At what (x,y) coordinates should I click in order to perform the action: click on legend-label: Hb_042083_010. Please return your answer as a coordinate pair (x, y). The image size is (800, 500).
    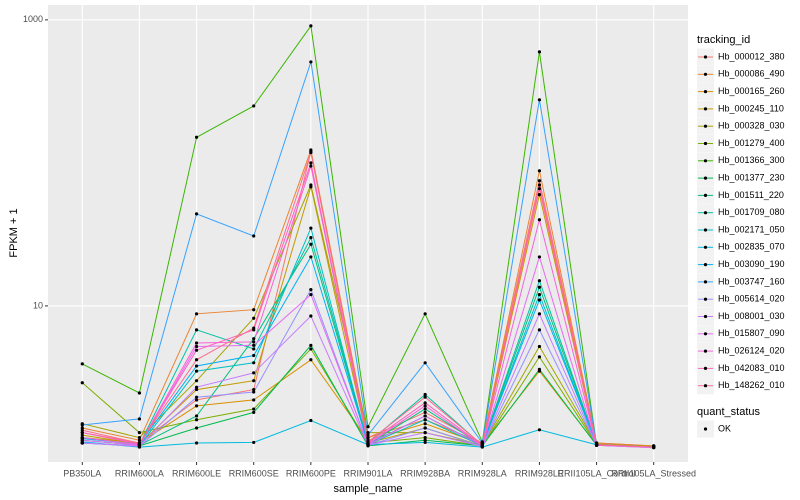
    Looking at the image, I should click on (751, 368).